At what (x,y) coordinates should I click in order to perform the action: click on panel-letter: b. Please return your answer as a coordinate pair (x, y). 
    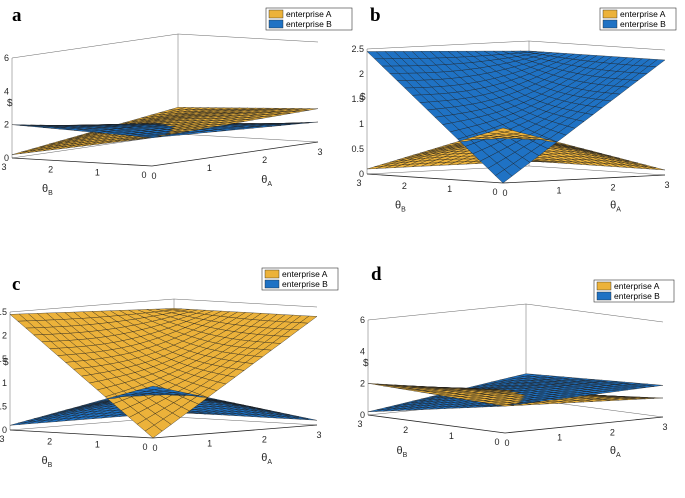
    Looking at the image, I should click on (375, 15).